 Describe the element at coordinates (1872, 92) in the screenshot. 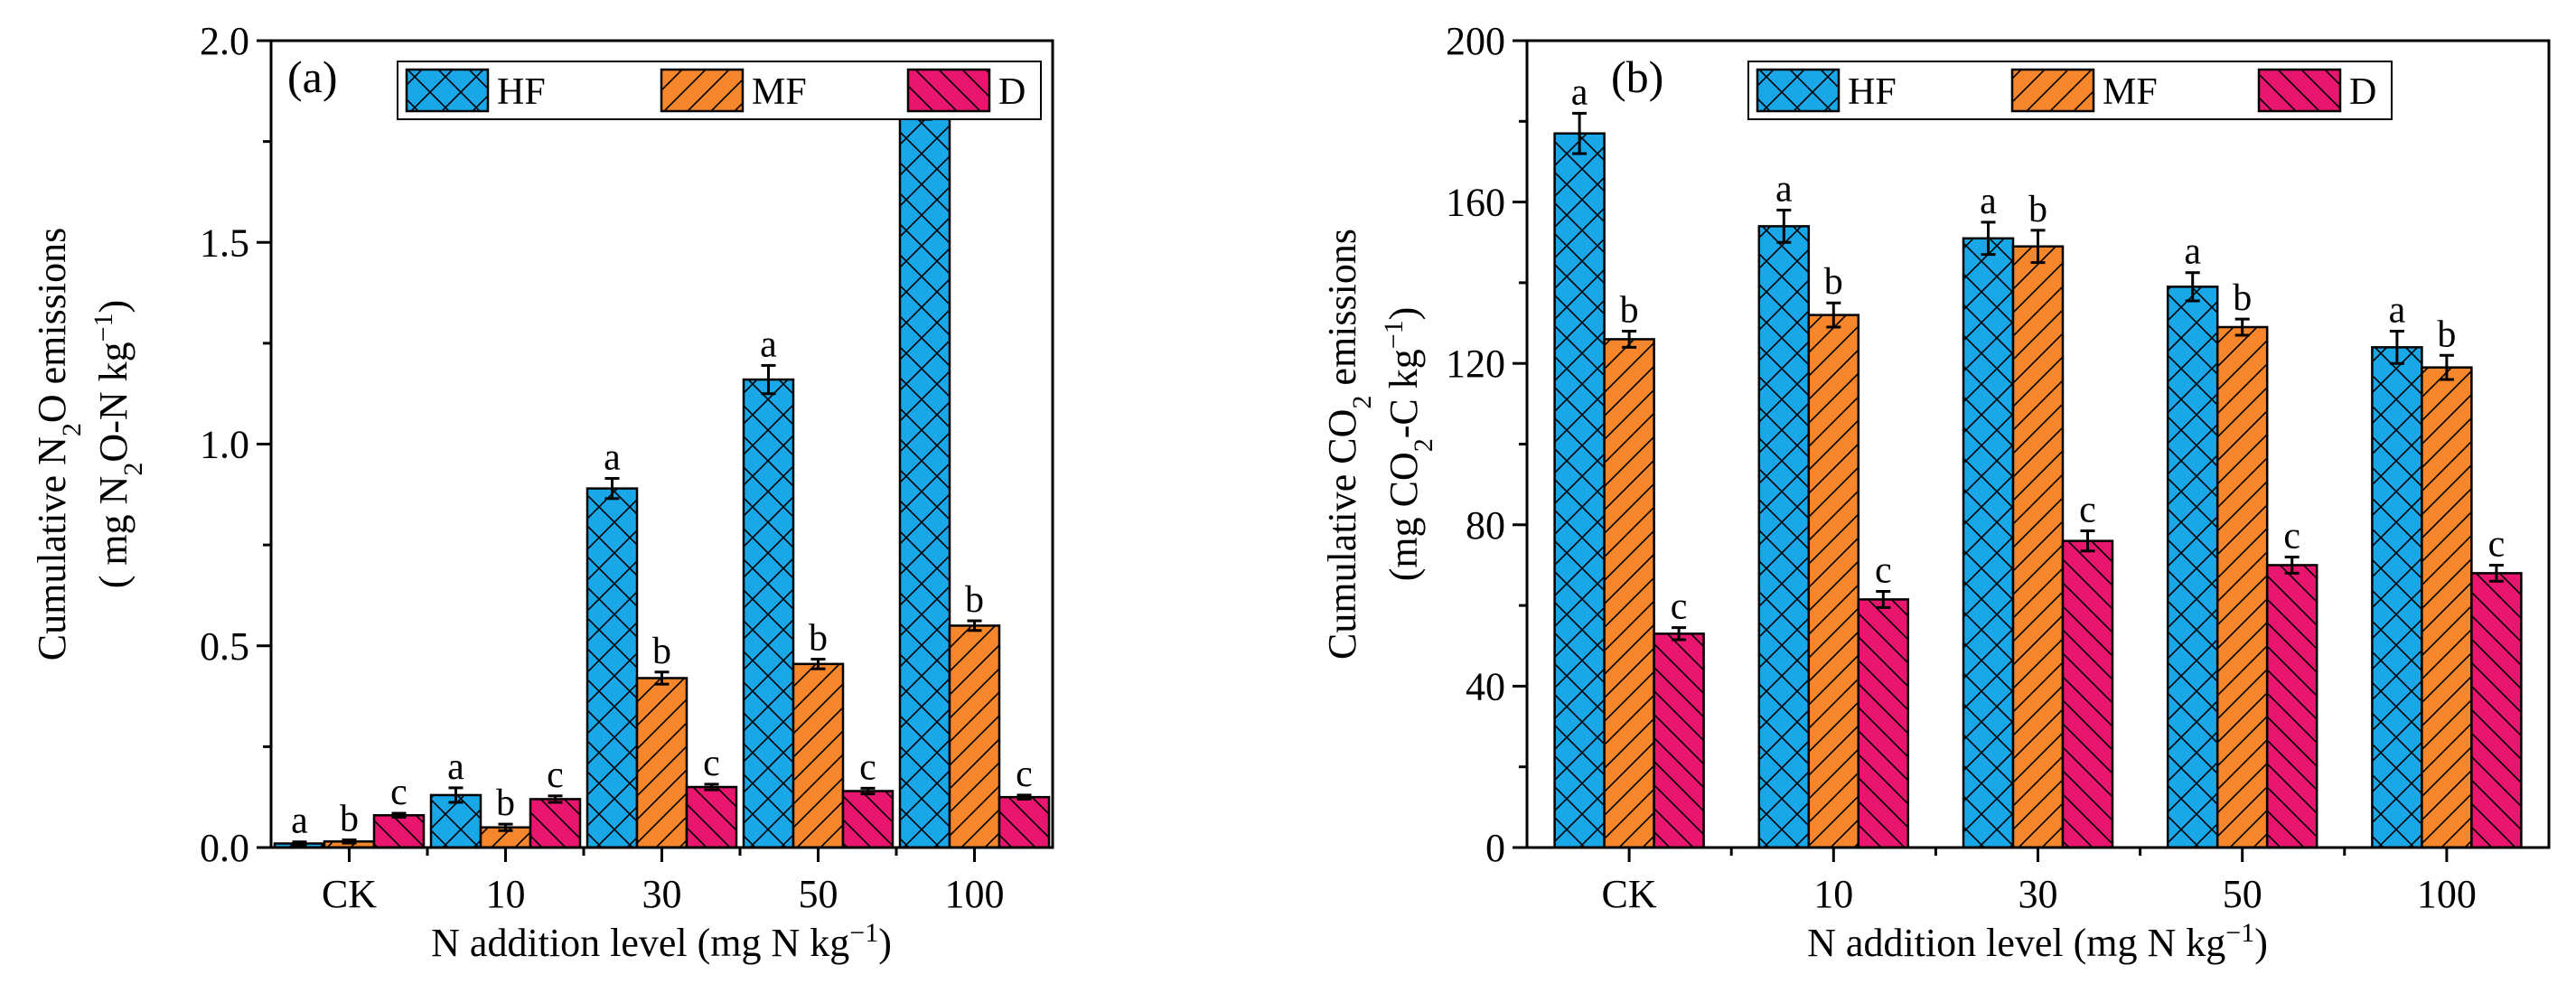

I see `legend-label-hf: HF` at that location.